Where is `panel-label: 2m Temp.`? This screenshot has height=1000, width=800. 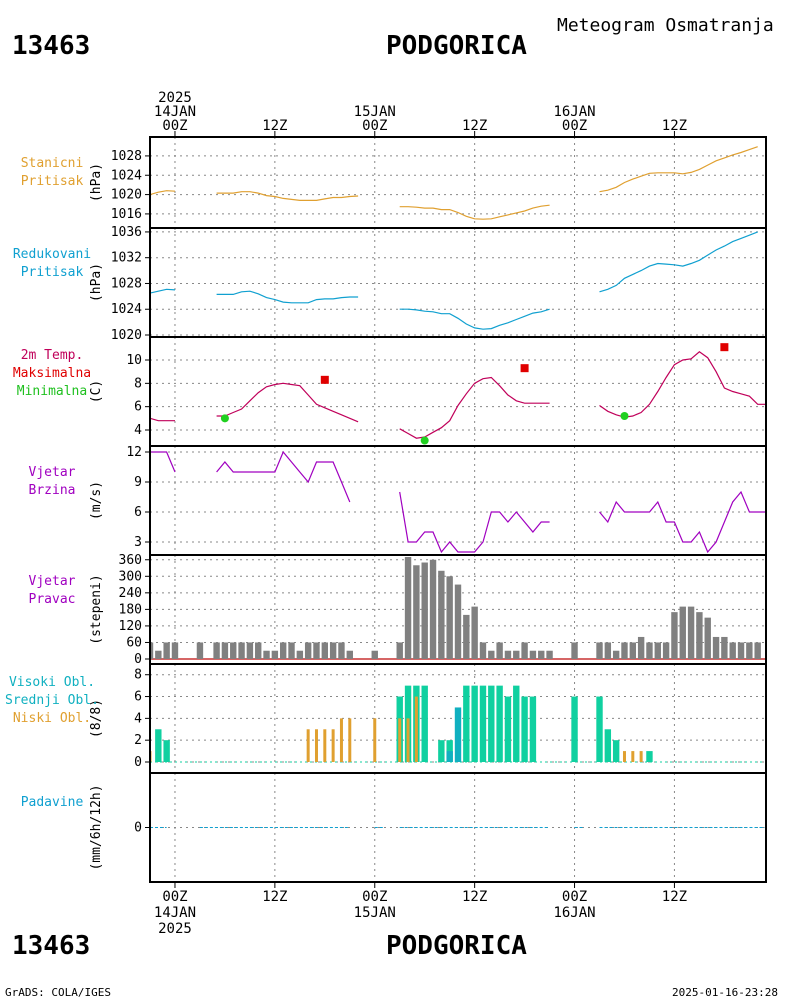
panel-label: 2m Temp. is located at coordinates (52, 355).